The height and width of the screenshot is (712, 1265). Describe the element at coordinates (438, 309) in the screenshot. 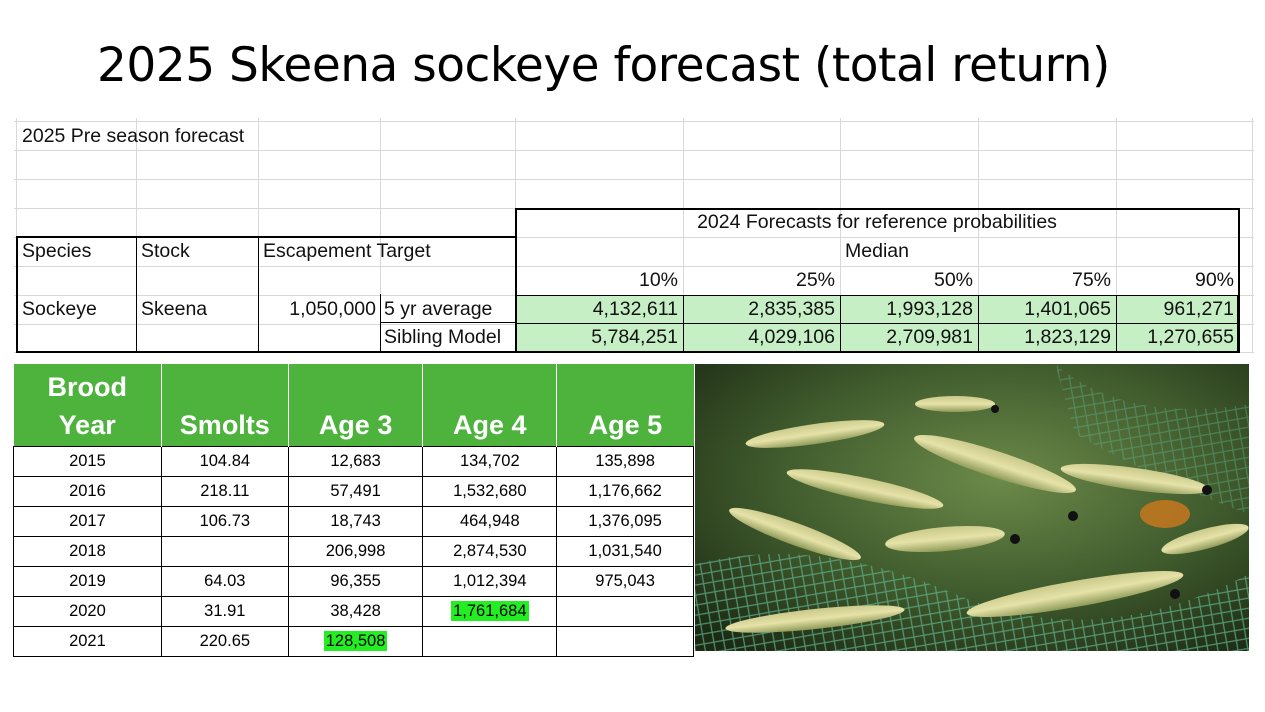

I see `row-label-5yr: 5 yr average` at that location.